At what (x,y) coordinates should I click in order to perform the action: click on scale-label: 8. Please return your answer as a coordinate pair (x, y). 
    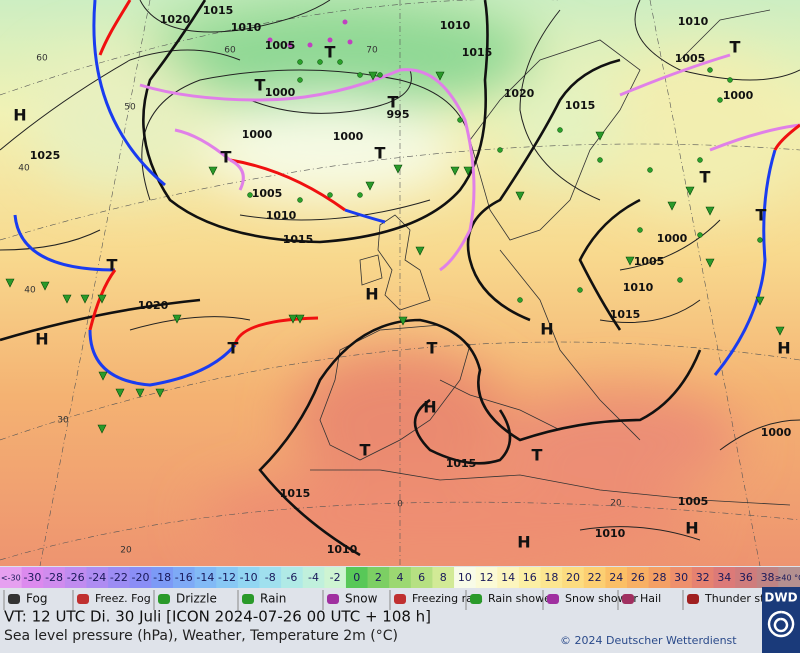
    Looking at the image, I should click on (443, 577).